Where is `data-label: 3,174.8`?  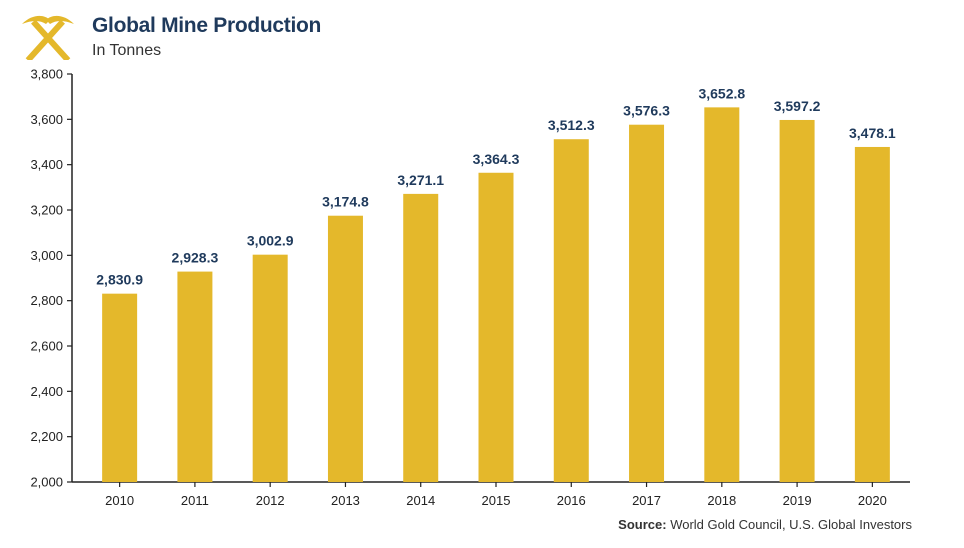 data-label: 3,174.8 is located at coordinates (345, 202).